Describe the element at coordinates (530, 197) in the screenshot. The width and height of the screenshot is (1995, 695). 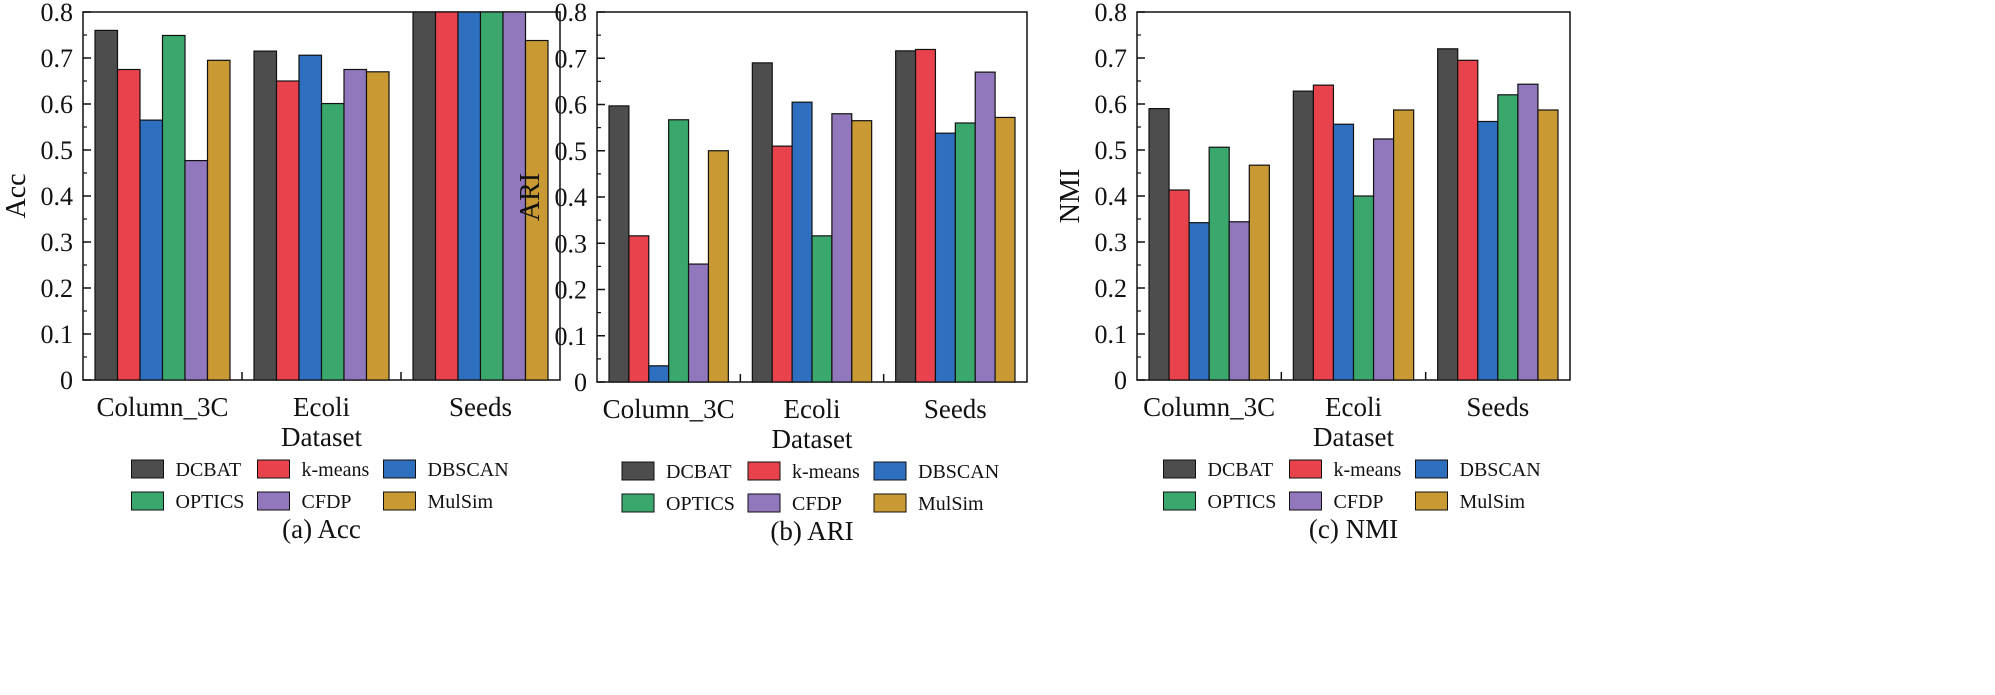
I see `y-axis-label: ARI` at that location.